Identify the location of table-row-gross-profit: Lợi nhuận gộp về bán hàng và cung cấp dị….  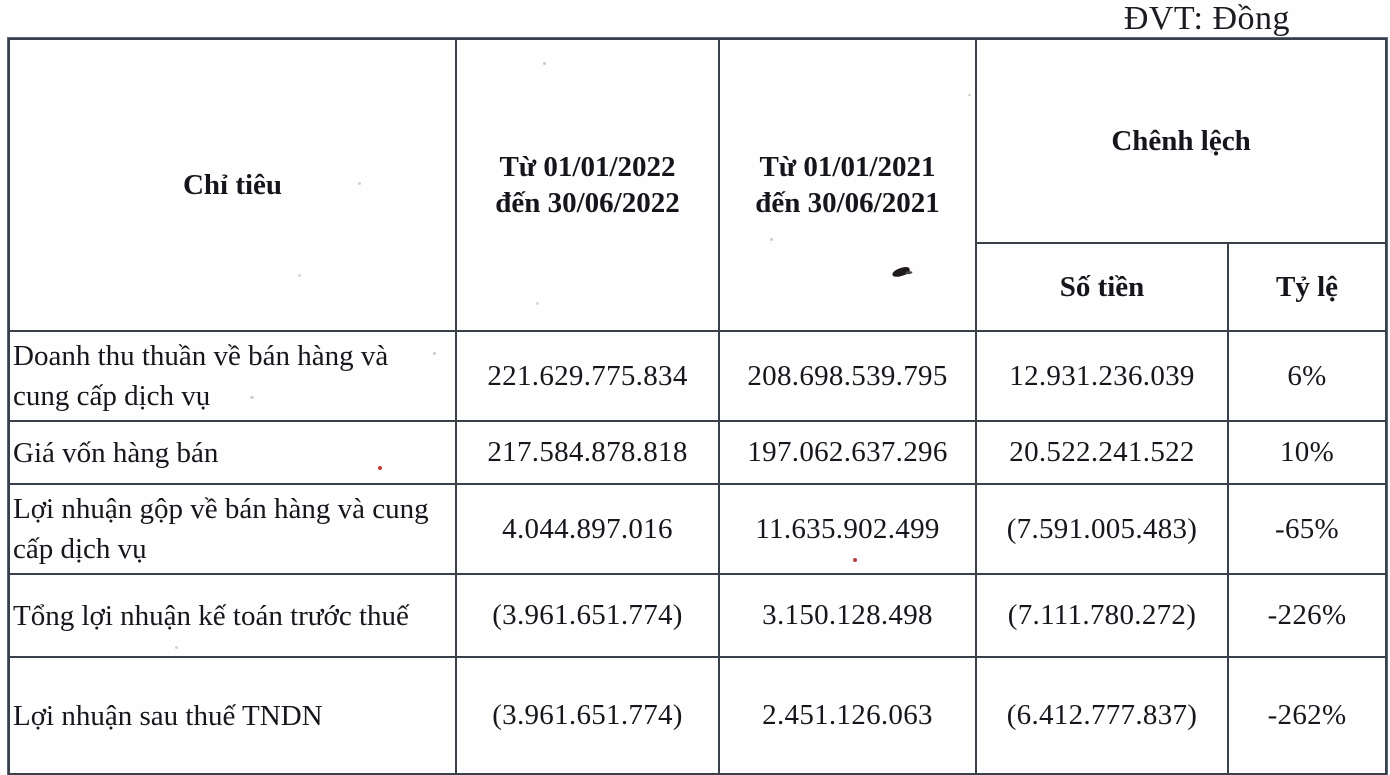
(698, 529).